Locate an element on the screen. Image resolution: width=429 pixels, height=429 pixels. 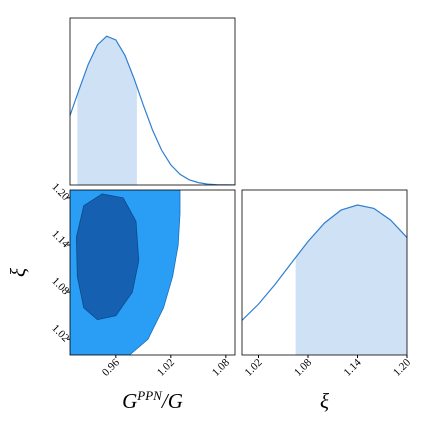
y-tick-label: 1.14 is located at coordinates (60, 239).